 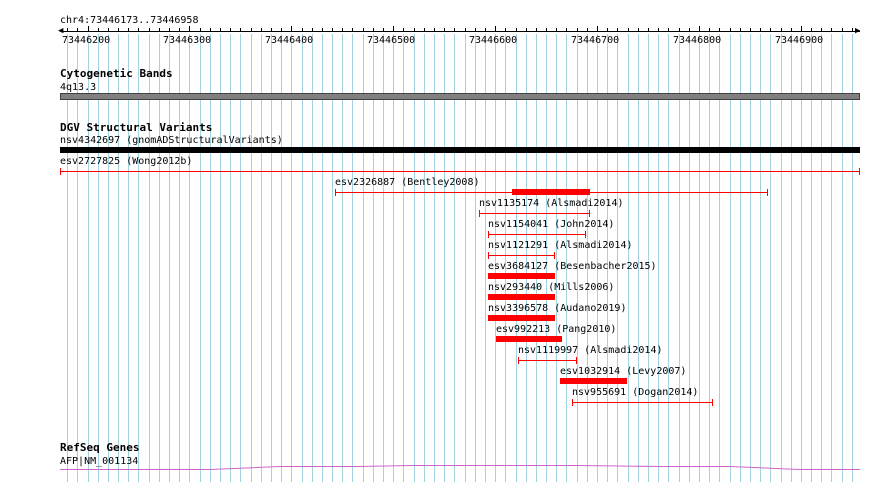 What do you see at coordinates (560, 245) in the screenshot?
I see `variant-label: nsv1121291 (Alsmadi2014)` at bounding box center [560, 245].